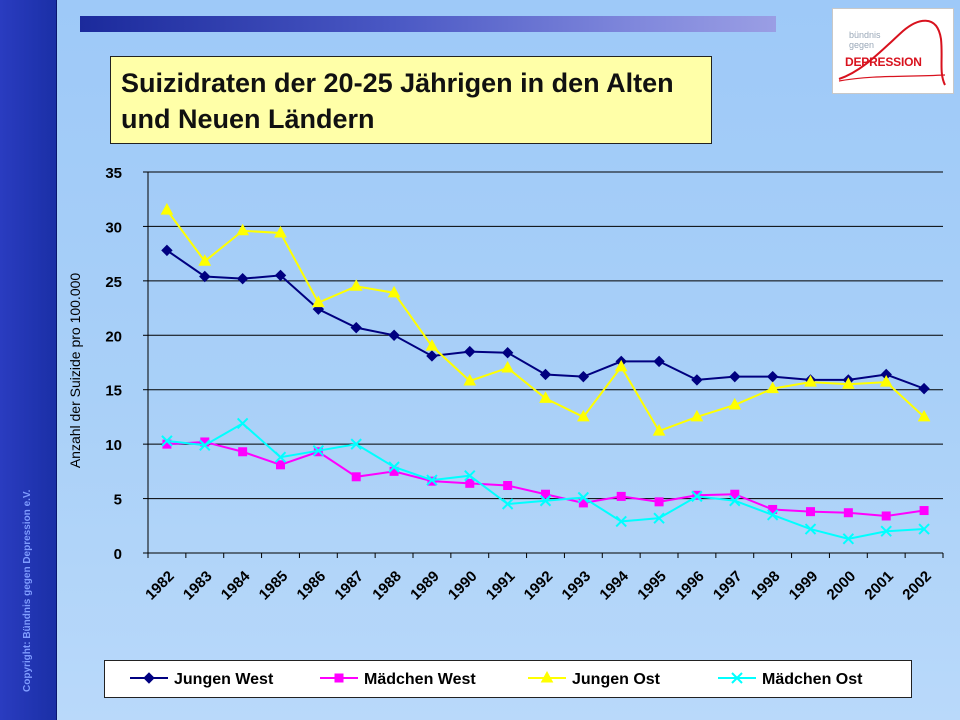  Describe the element at coordinates (812, 679) in the screenshot. I see `legend-label-maedchen-ost: Mädchen Ost` at that location.